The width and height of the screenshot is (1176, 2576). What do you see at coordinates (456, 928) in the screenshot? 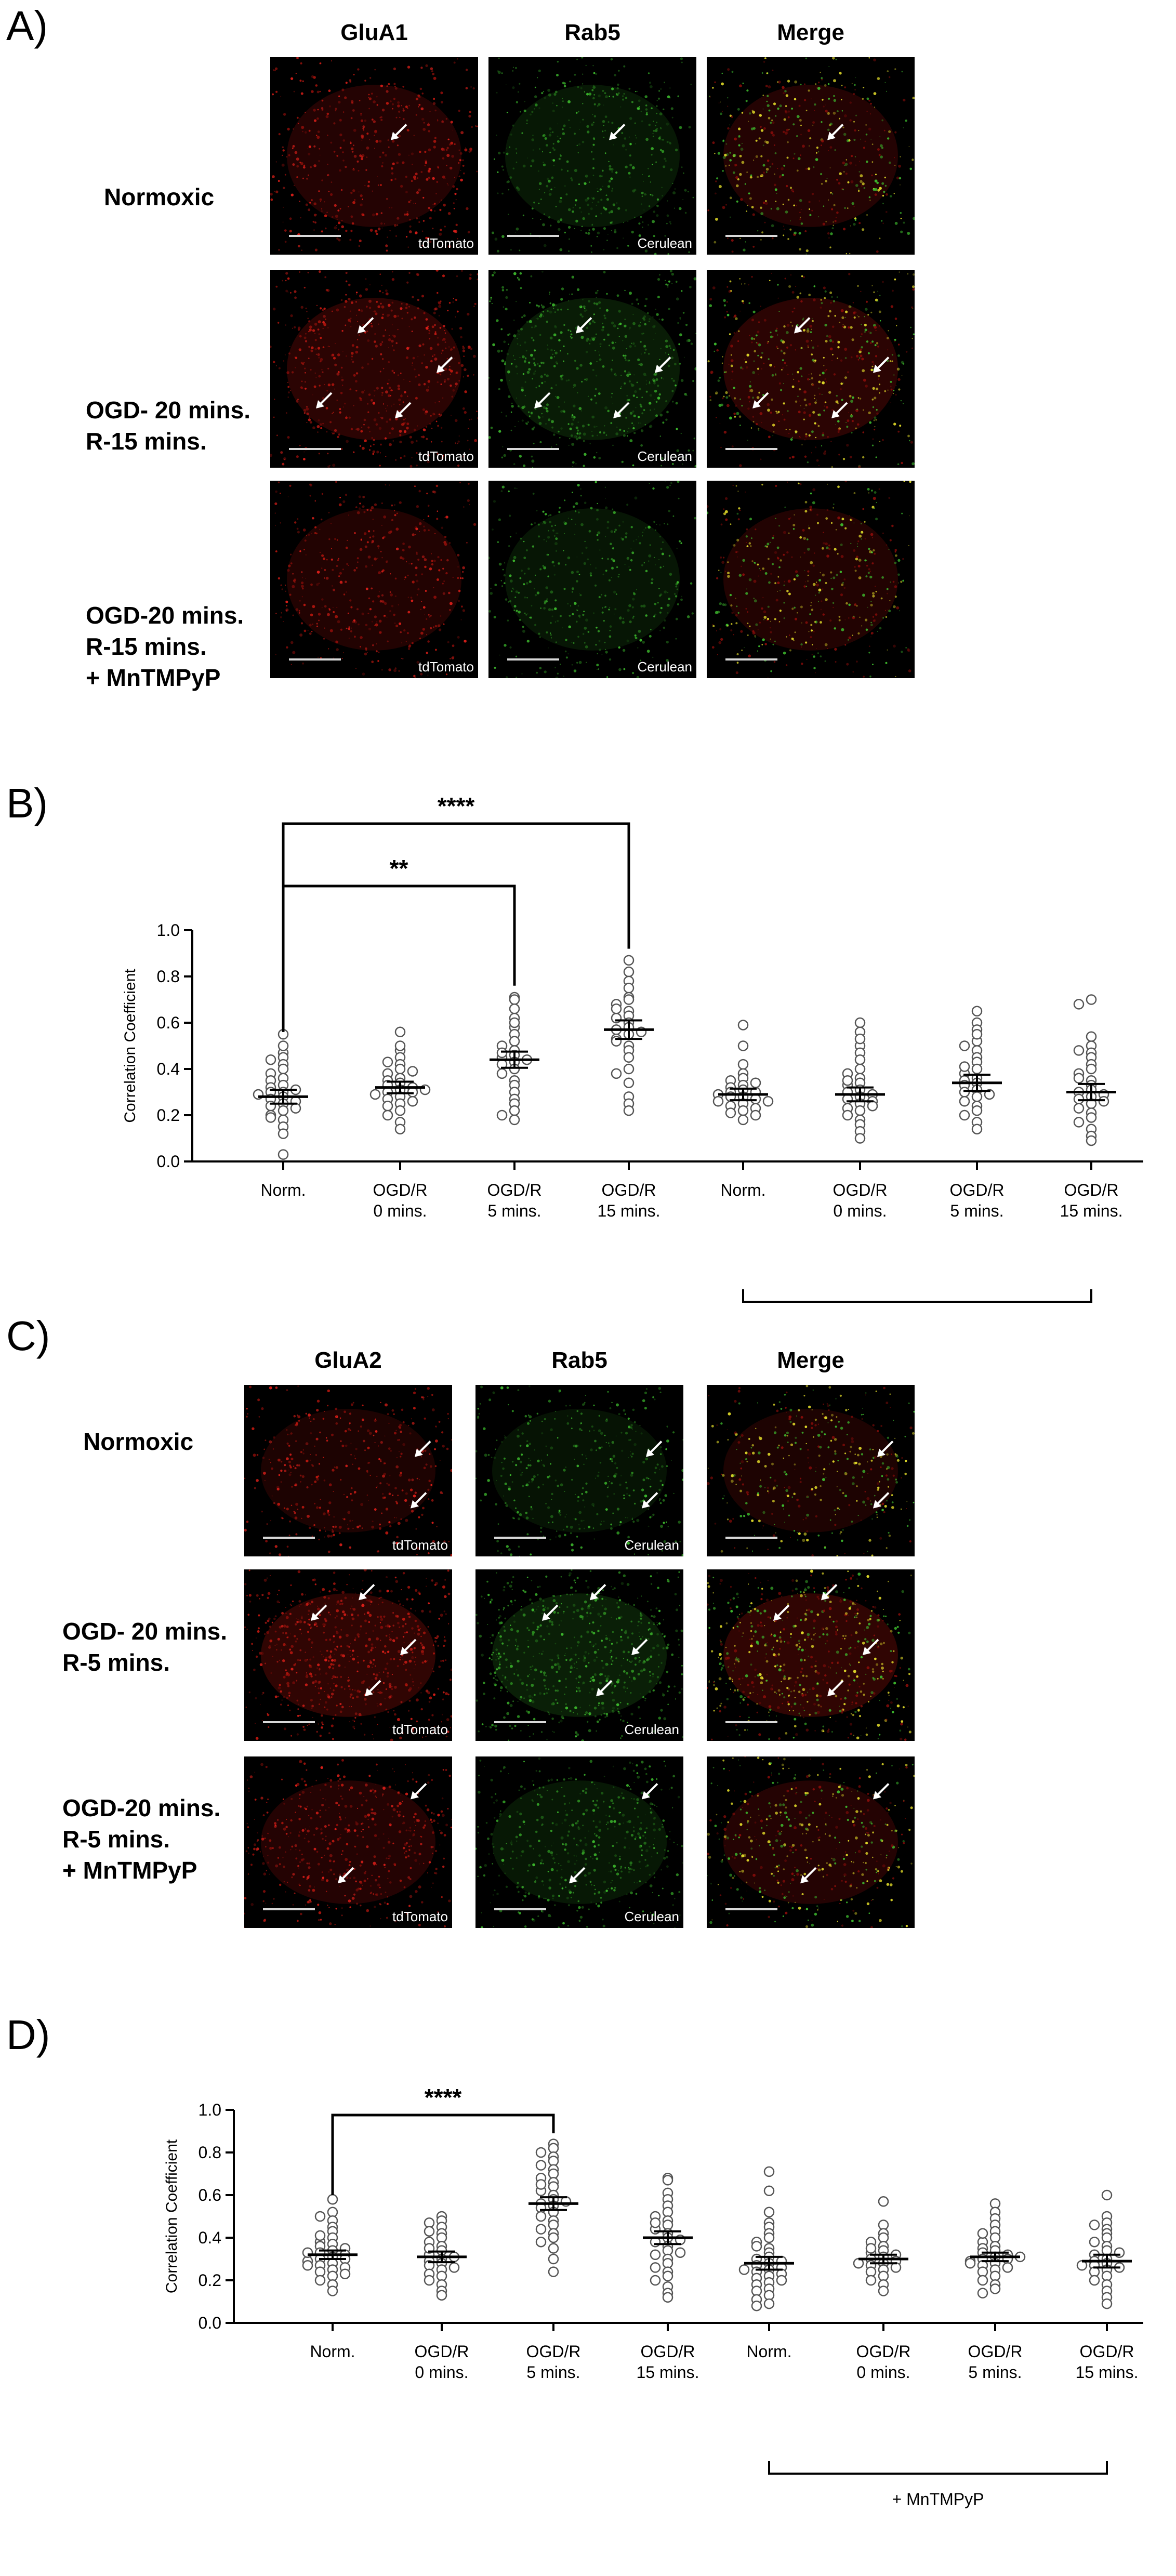
I see `significance-bracket` at bounding box center [456, 928].